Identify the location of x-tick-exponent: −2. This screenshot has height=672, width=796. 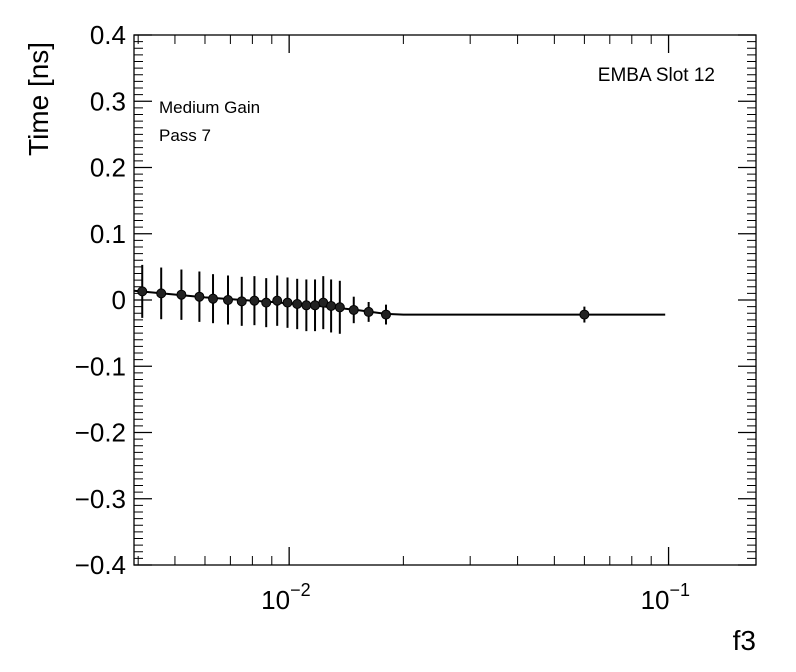
(300, 590).